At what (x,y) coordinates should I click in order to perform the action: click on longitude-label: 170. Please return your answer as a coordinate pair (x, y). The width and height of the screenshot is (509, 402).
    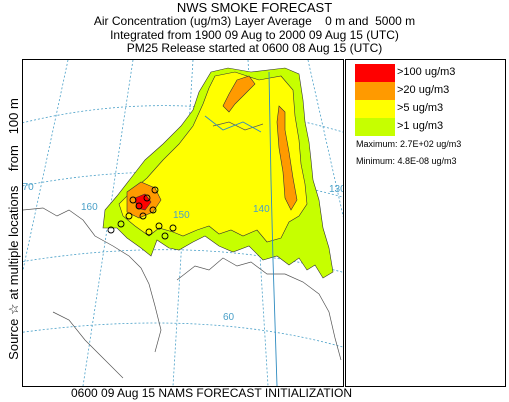
    Looking at the image, I should click on (28, 187).